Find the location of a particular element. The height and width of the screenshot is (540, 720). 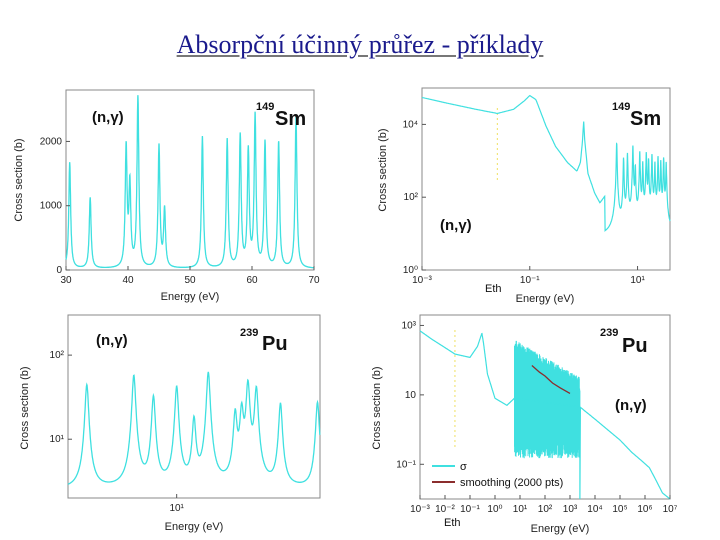

x-tick-label: 70 is located at coordinates (314, 280).